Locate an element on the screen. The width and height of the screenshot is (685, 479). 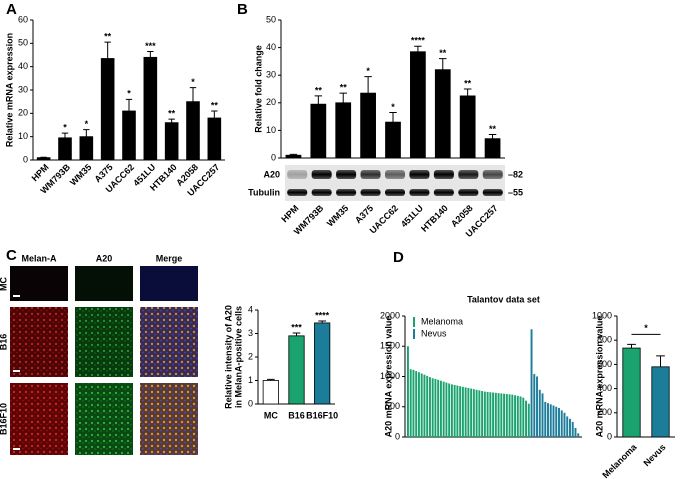
x-tick-label: WM35 is located at coordinates (337, 215).